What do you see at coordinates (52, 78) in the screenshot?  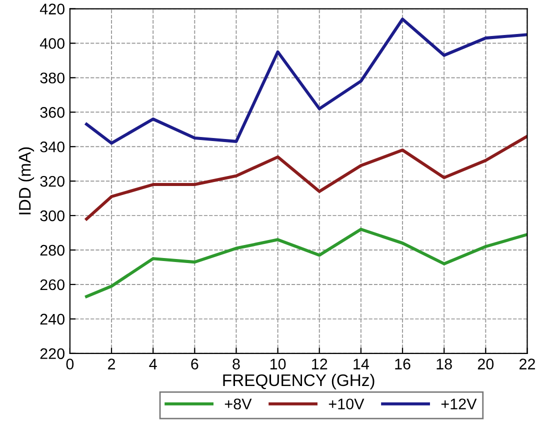 I see `y-tick-label: 380` at bounding box center [52, 78].